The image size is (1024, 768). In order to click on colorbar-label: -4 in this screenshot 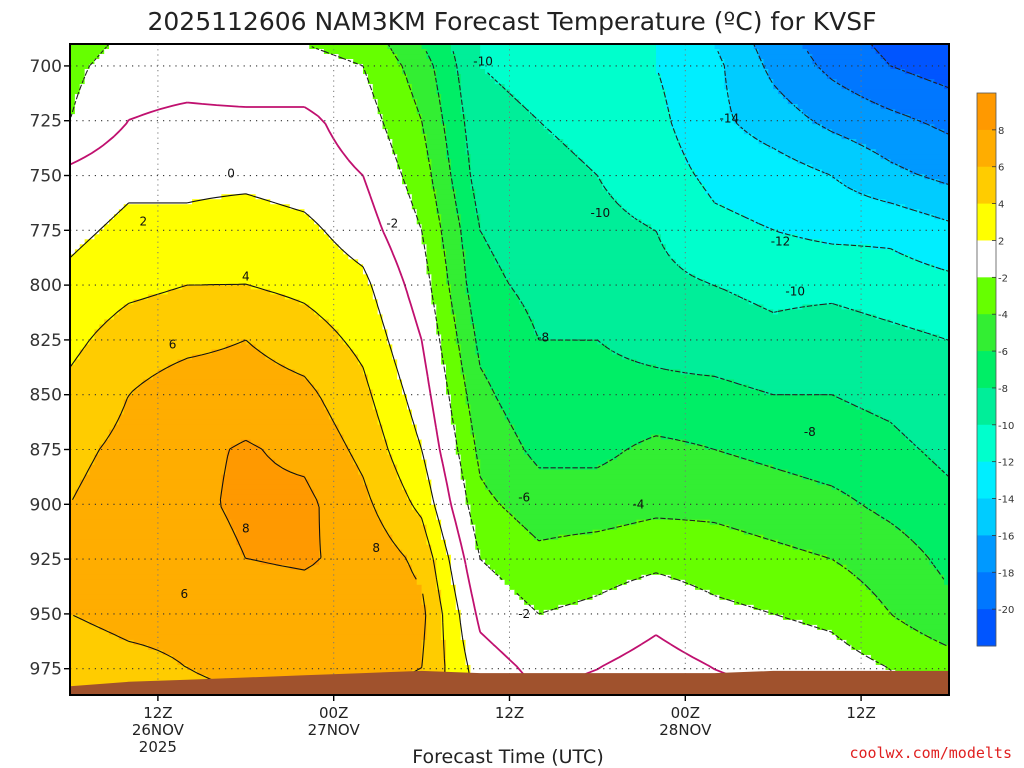, I will do `click(1003, 315)`.